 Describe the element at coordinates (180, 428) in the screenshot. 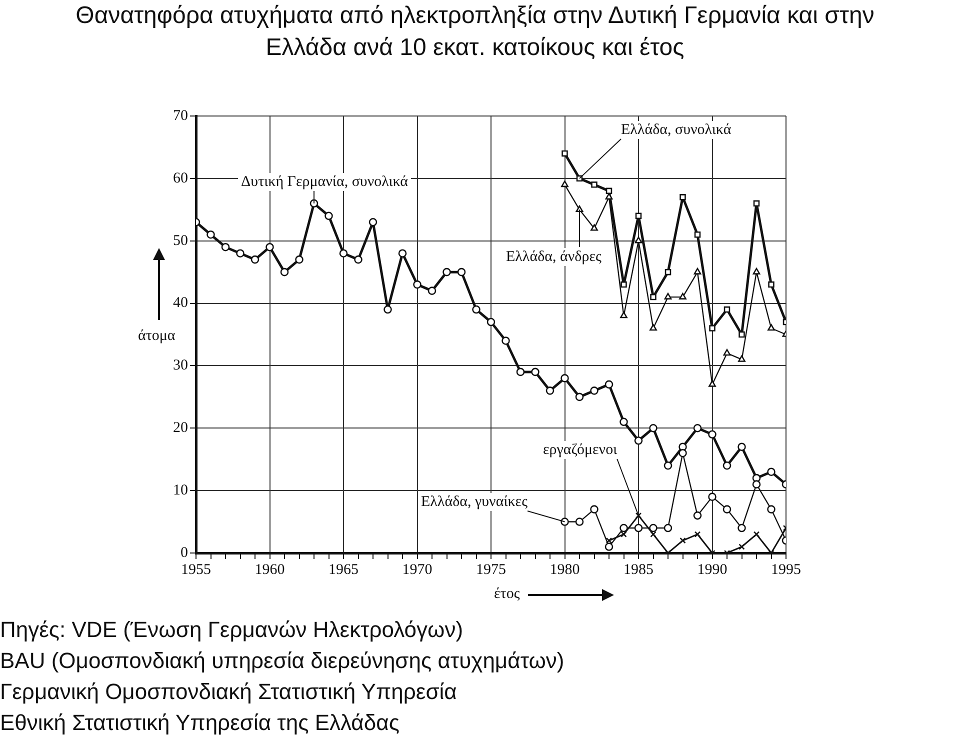

I see `y-tick-label: 20` at that location.